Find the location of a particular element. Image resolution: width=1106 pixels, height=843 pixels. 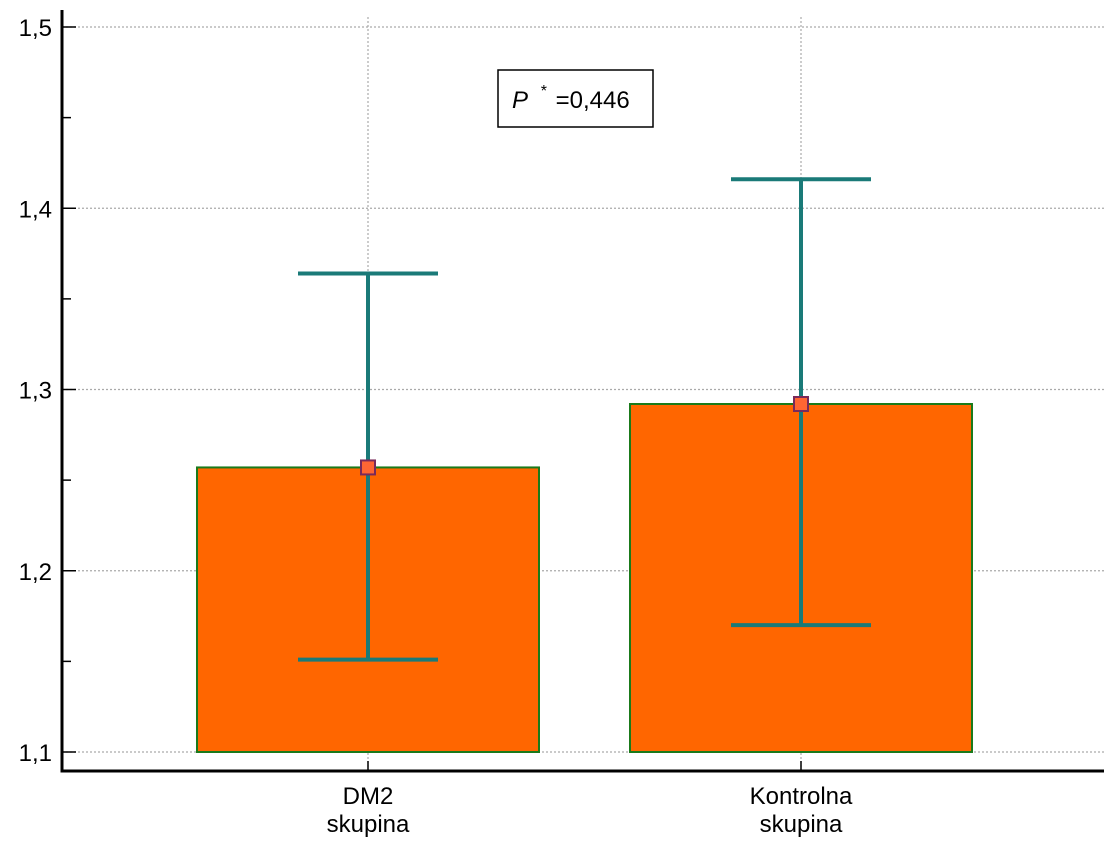

y-tick-label: 1,1 is located at coordinates (35, 753).